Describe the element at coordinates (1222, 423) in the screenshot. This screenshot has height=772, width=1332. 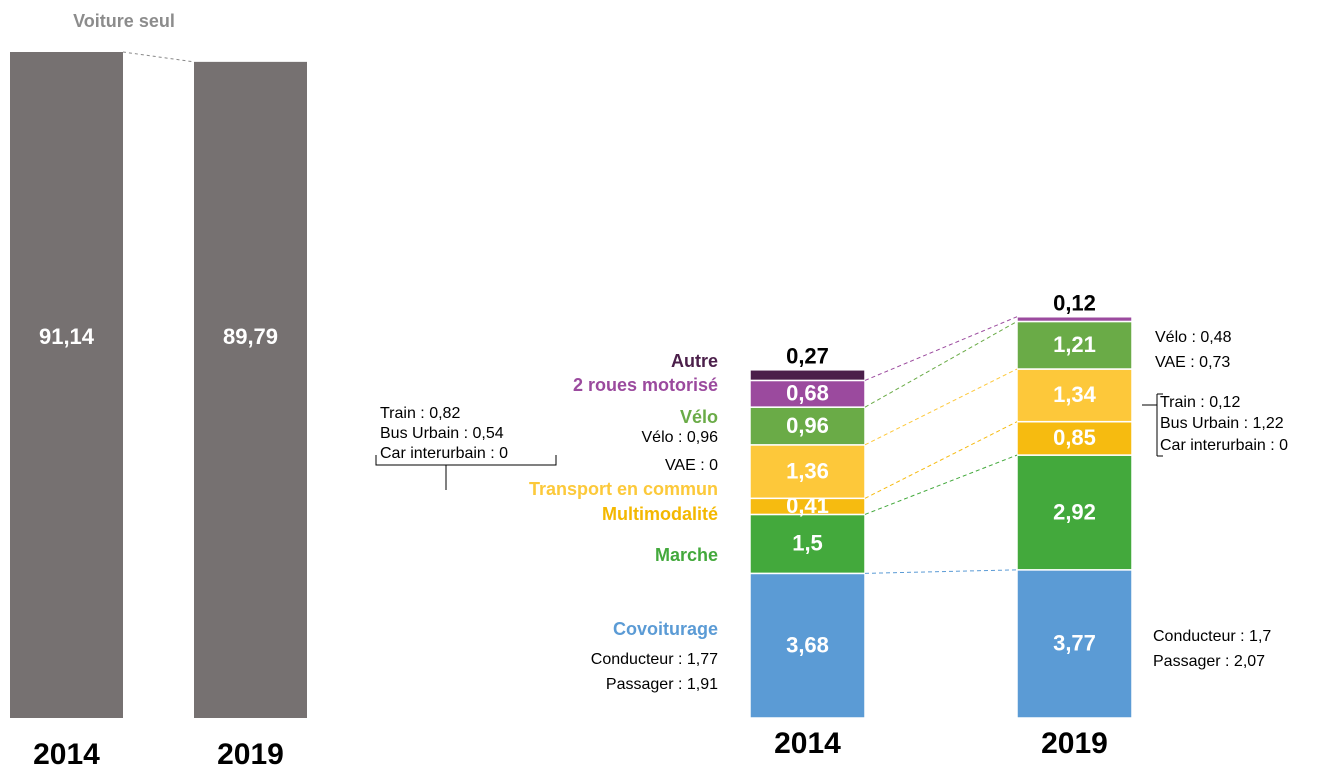
I see `detail-label: Bus Urbain : 1,22` at that location.